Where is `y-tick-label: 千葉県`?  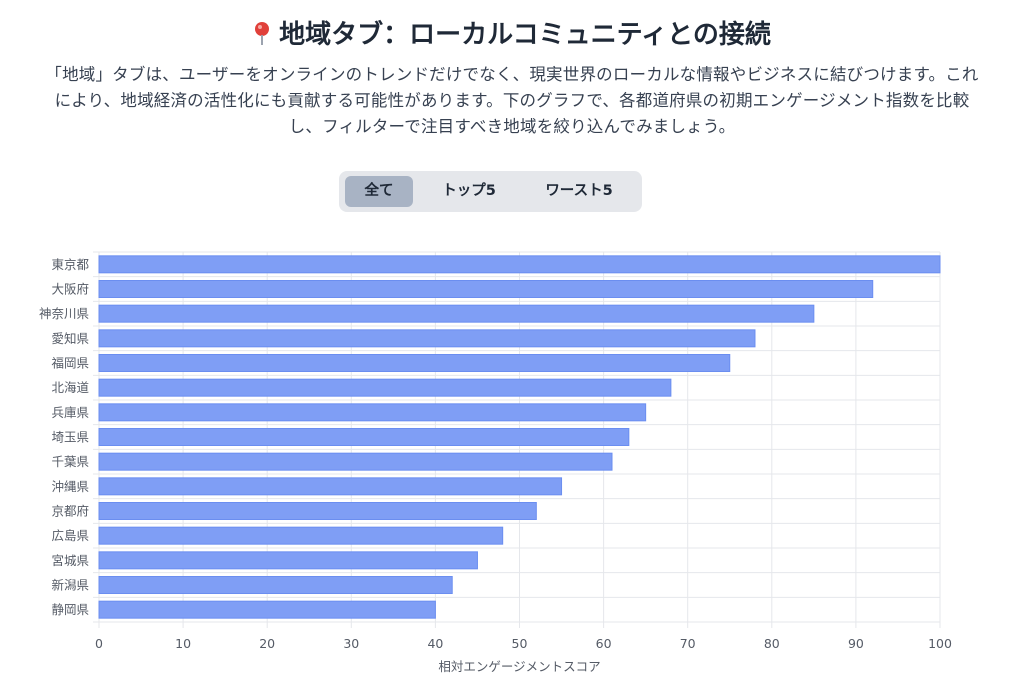
y-tick-label: 千葉県 is located at coordinates (70, 461).